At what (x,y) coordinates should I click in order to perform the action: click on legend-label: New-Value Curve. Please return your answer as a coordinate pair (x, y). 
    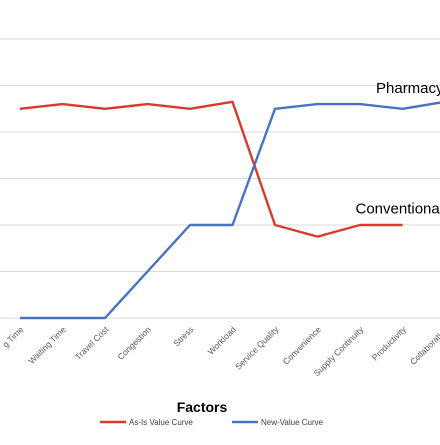
    Looking at the image, I should click on (292, 422).